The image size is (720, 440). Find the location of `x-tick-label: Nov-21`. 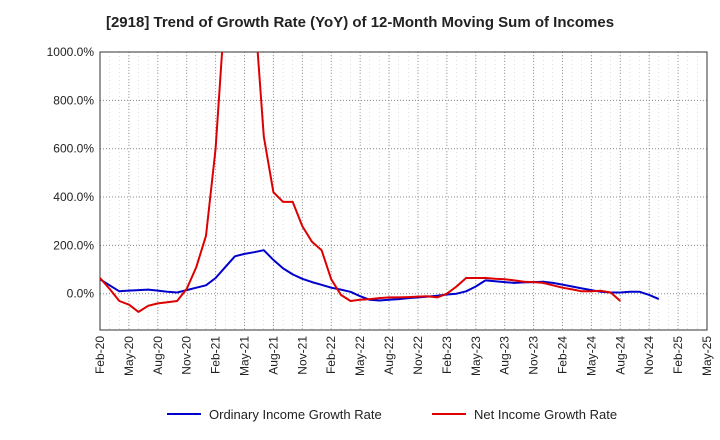

x-tick-label: Nov-21 is located at coordinates (302, 355).